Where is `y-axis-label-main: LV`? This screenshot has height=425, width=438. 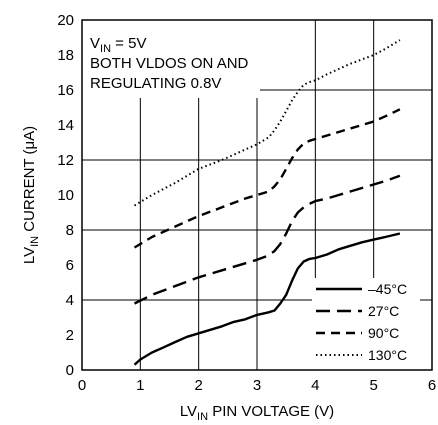 y-axis-label-main: LV is located at coordinates (29, 255).